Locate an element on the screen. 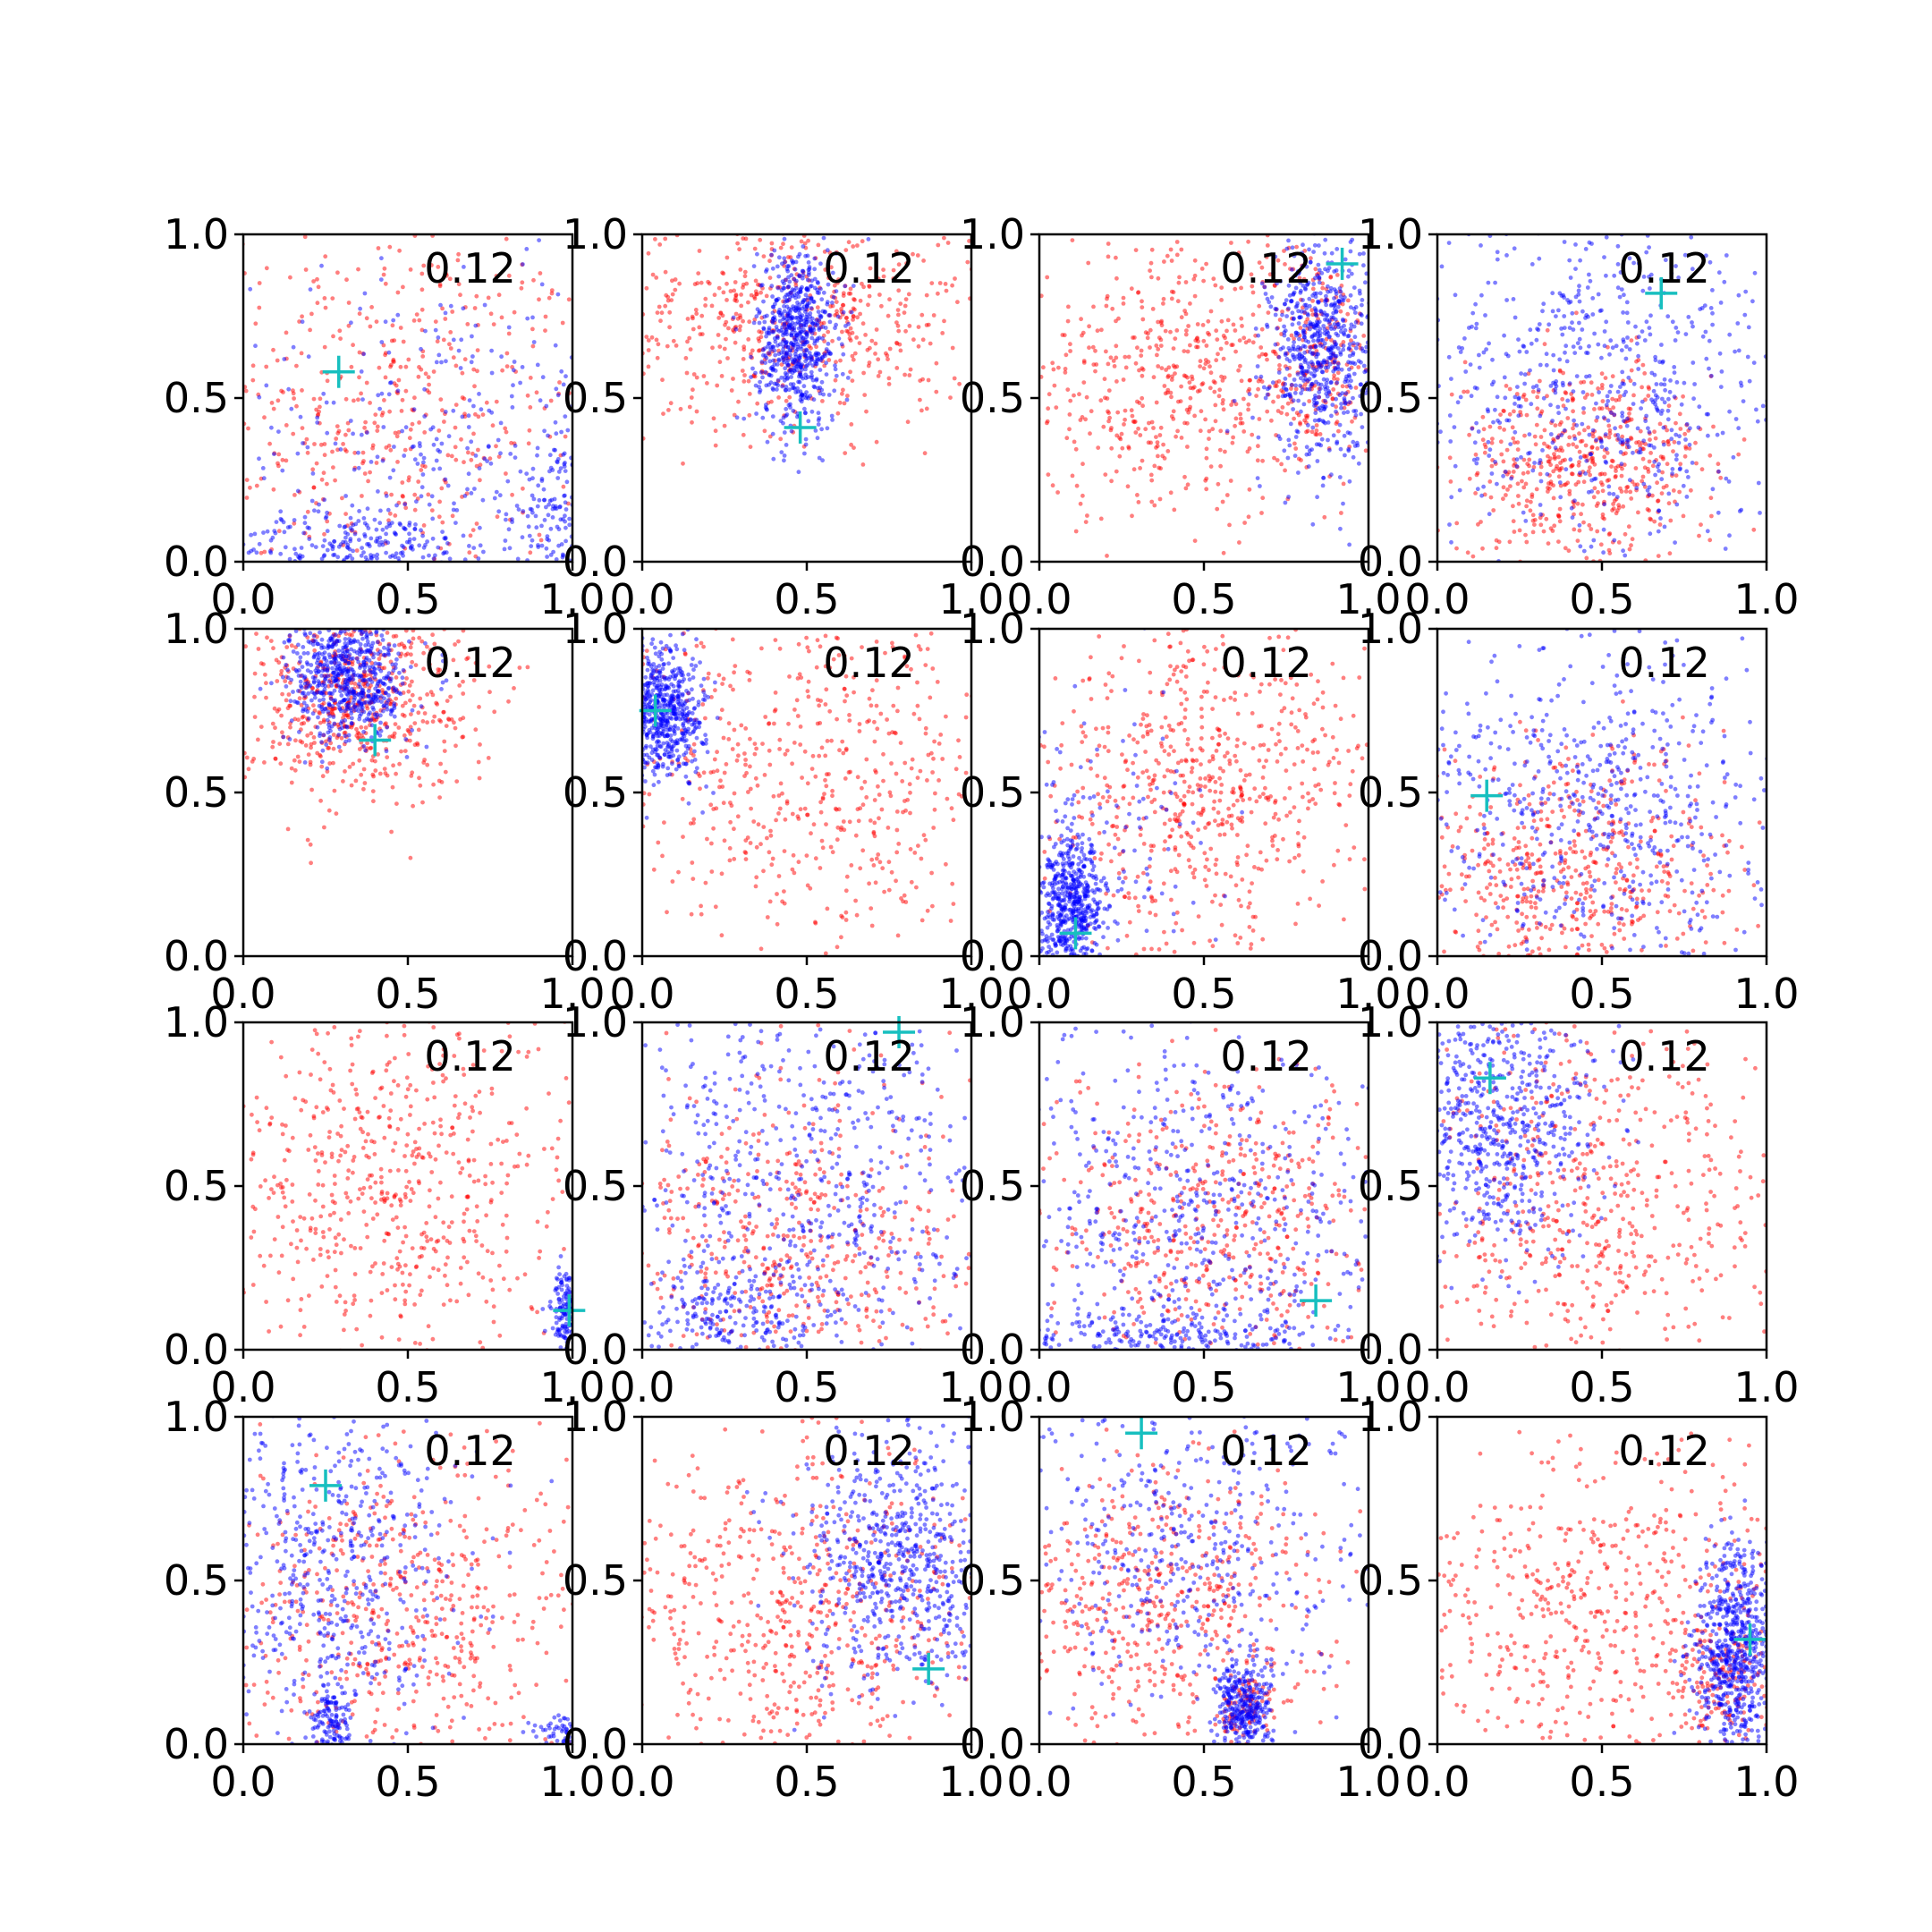 Image resolution: width=1932 pixels, height=1932 pixels. y-tick-label: 0.0 is located at coordinates (196, 562).